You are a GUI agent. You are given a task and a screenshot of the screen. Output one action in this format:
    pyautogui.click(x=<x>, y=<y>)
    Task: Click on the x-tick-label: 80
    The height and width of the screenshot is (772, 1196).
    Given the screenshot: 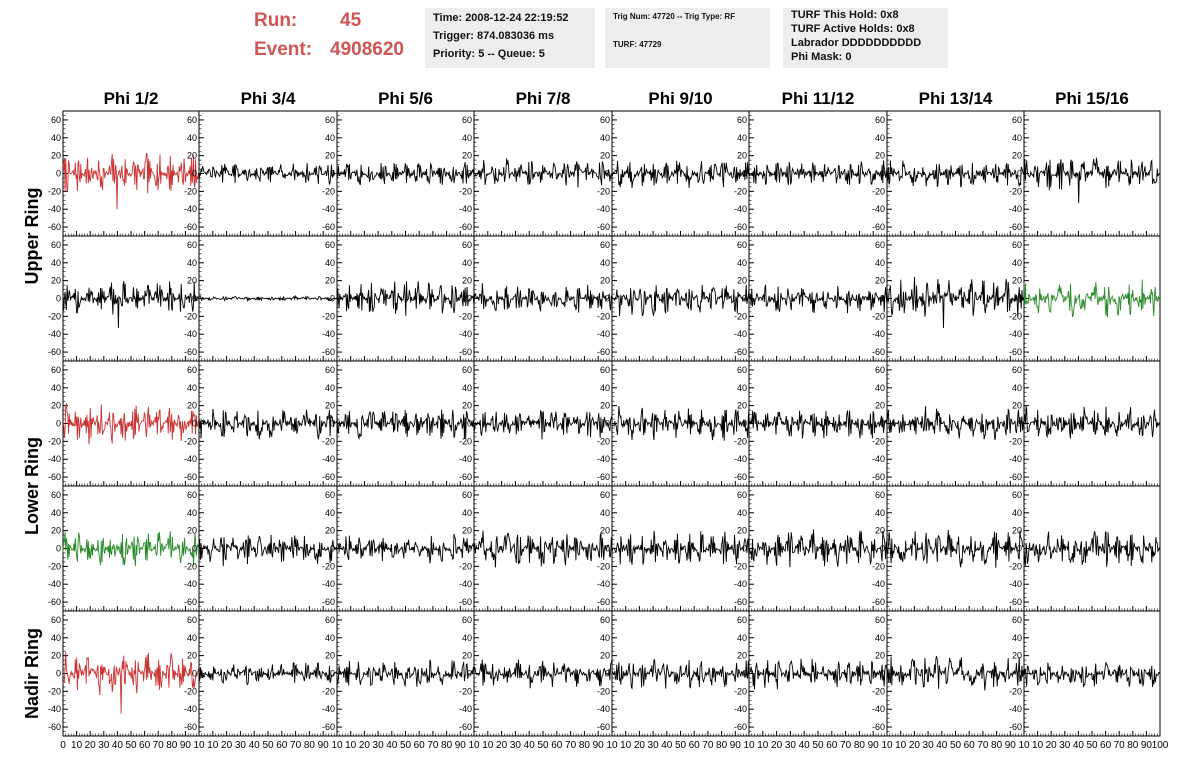 What is the action you would take?
    pyautogui.click(x=860, y=745)
    